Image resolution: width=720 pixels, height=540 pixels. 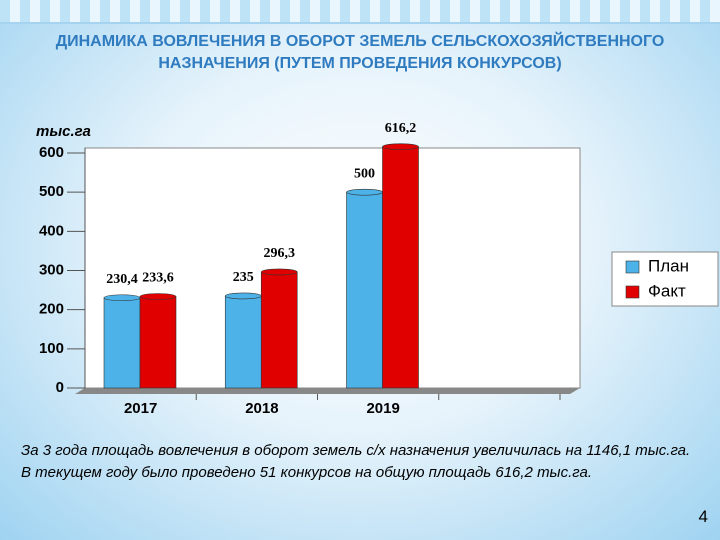 What do you see at coordinates (63, 131) in the screenshot?
I see `y-axis-label: тыс.га` at bounding box center [63, 131].